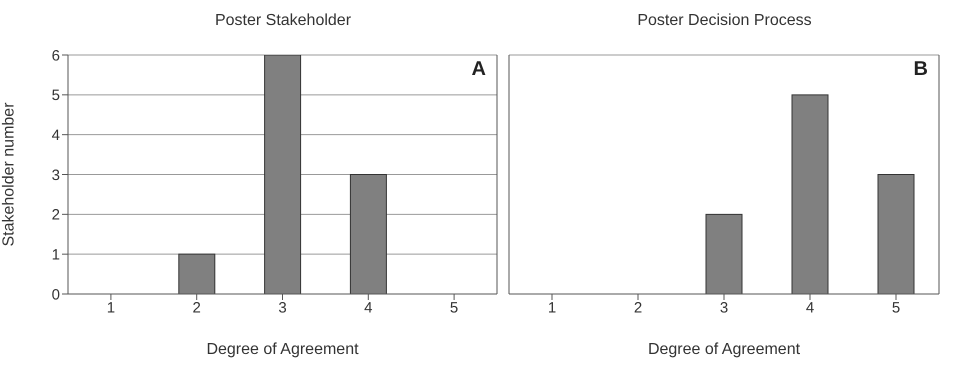 This screenshot has width=958, height=368. Describe the element at coordinates (724, 21) in the screenshot. I see `chart-title: Poster Decision Process` at that location.